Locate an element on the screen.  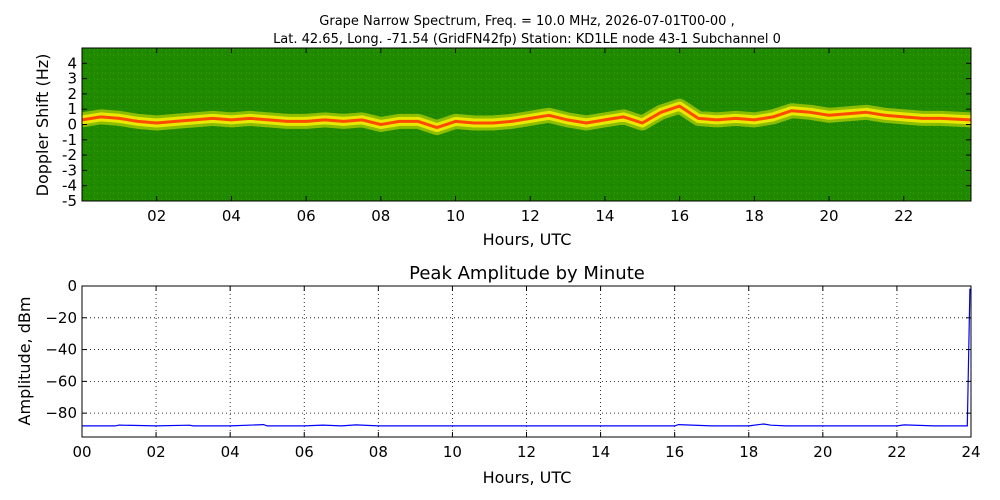
spectrogram-y-tick-label: 2 is located at coordinates (72, 94).